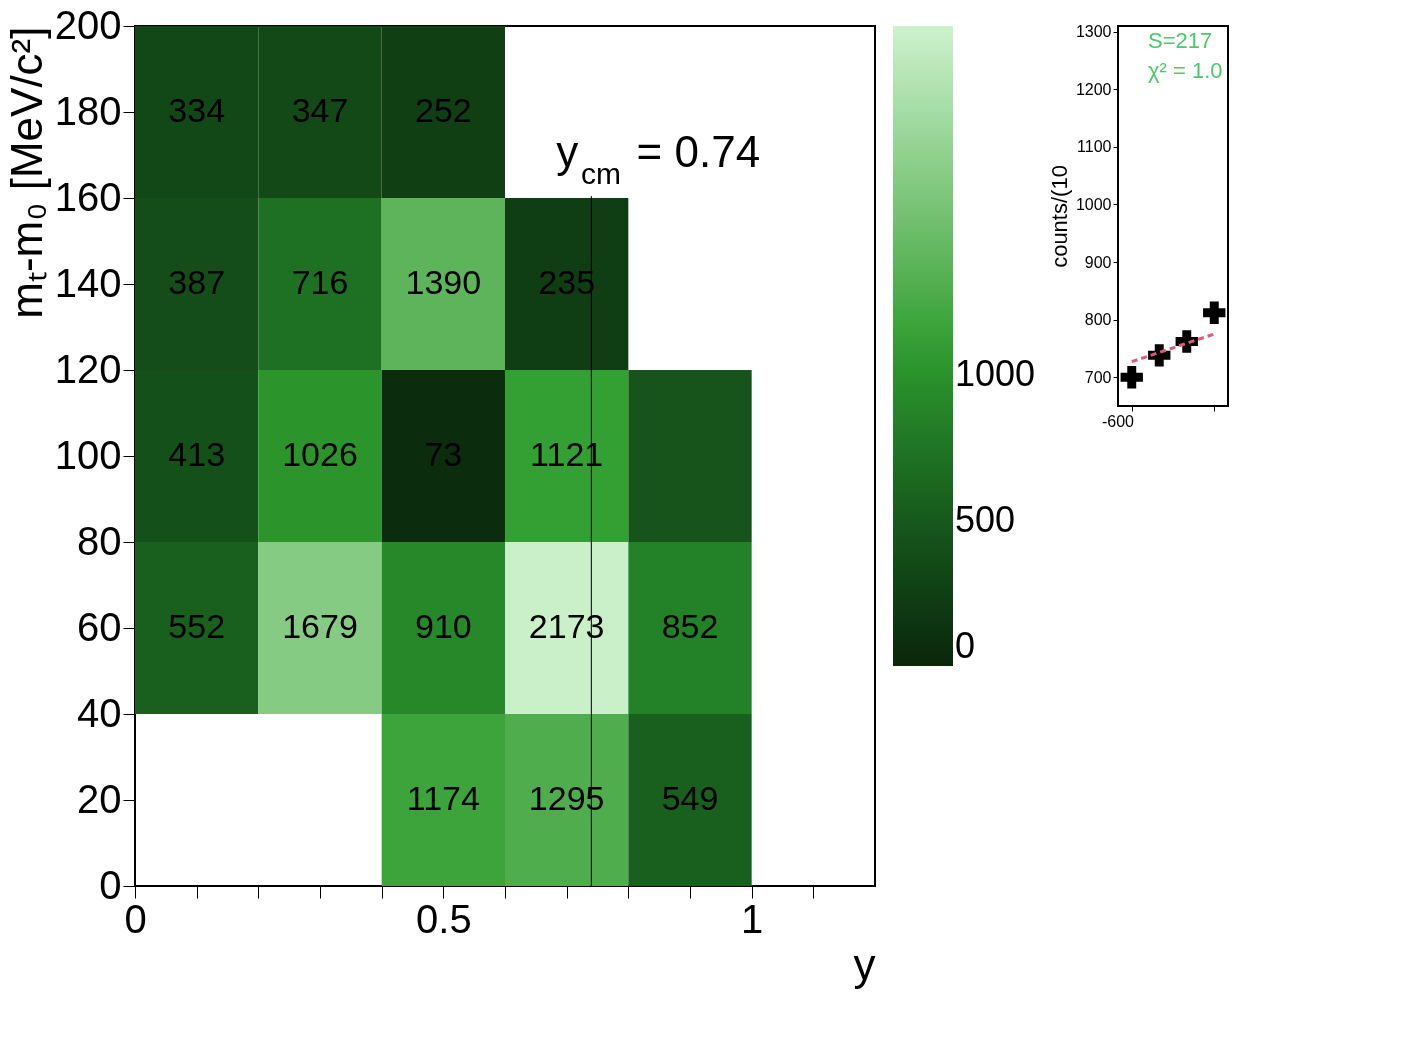  I want to click on data-label: 235, so click(567, 282).